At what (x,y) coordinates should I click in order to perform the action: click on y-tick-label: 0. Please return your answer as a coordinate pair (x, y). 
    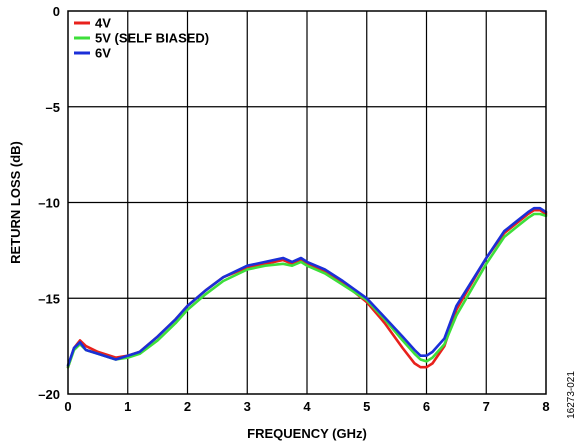
    Looking at the image, I should click on (56, 11).